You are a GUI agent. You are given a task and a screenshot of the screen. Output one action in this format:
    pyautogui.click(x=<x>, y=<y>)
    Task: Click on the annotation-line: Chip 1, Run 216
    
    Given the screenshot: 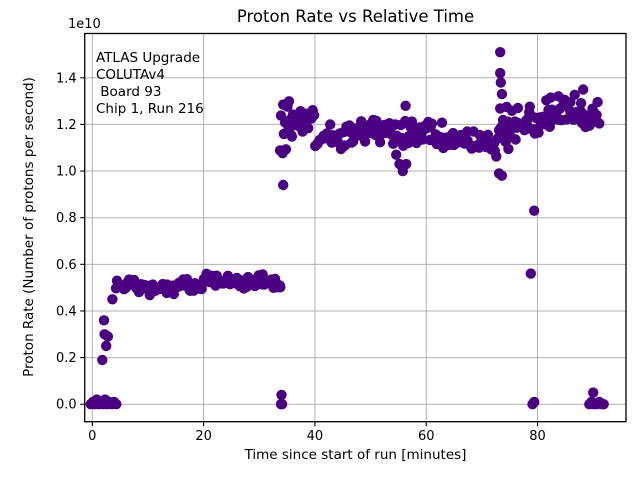 What is the action you would take?
    pyautogui.click(x=150, y=109)
    